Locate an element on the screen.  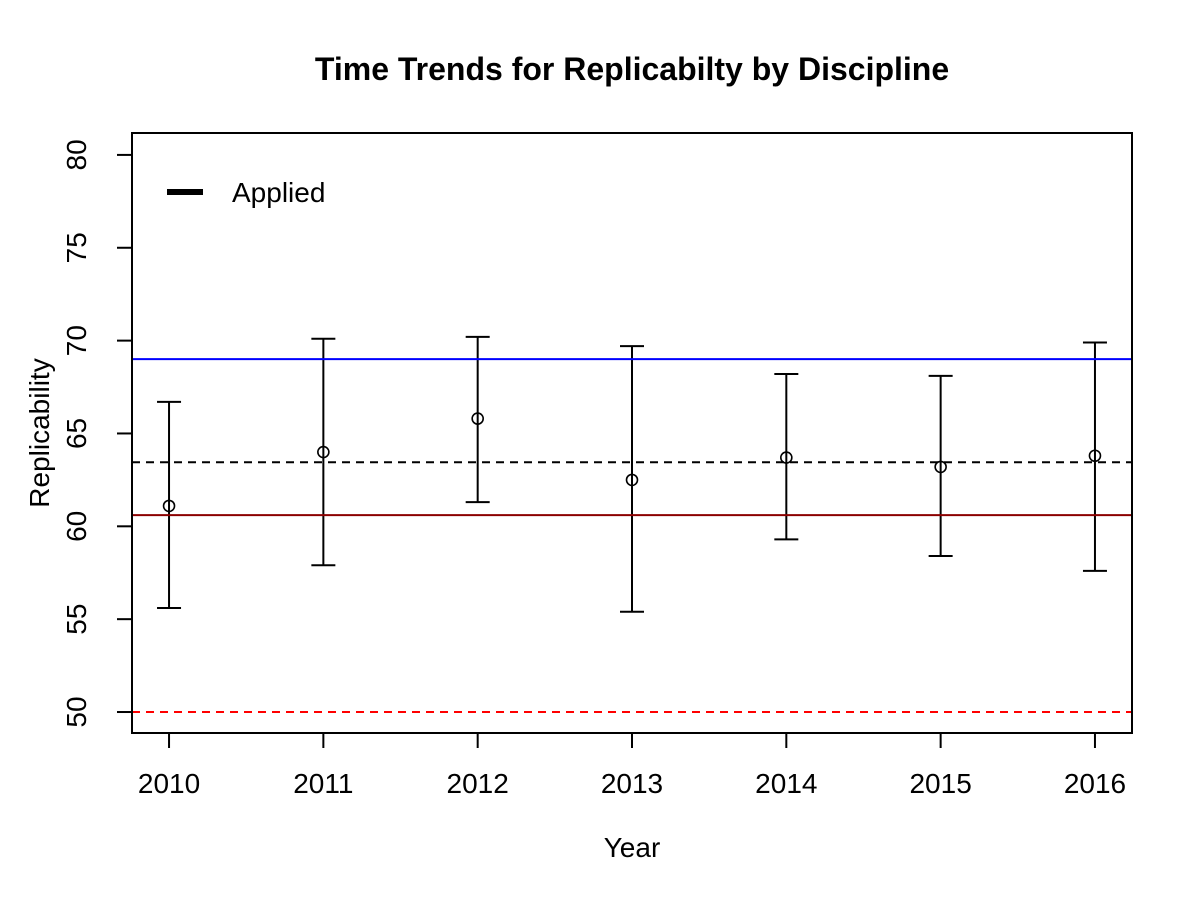
x-tick-label: 2015 is located at coordinates (940, 783).